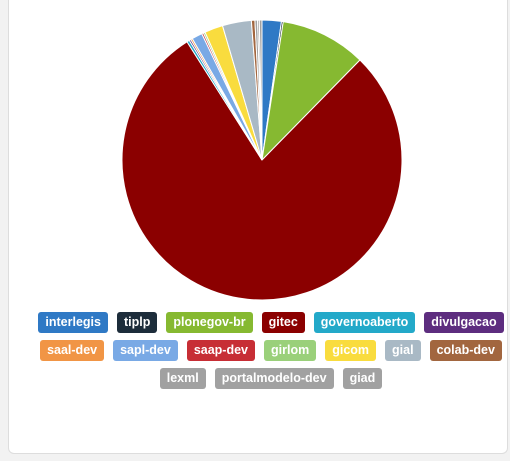  Describe the element at coordinates (221, 350) in the screenshot. I see `legend-item-saap-dev: saap-dev` at that location.